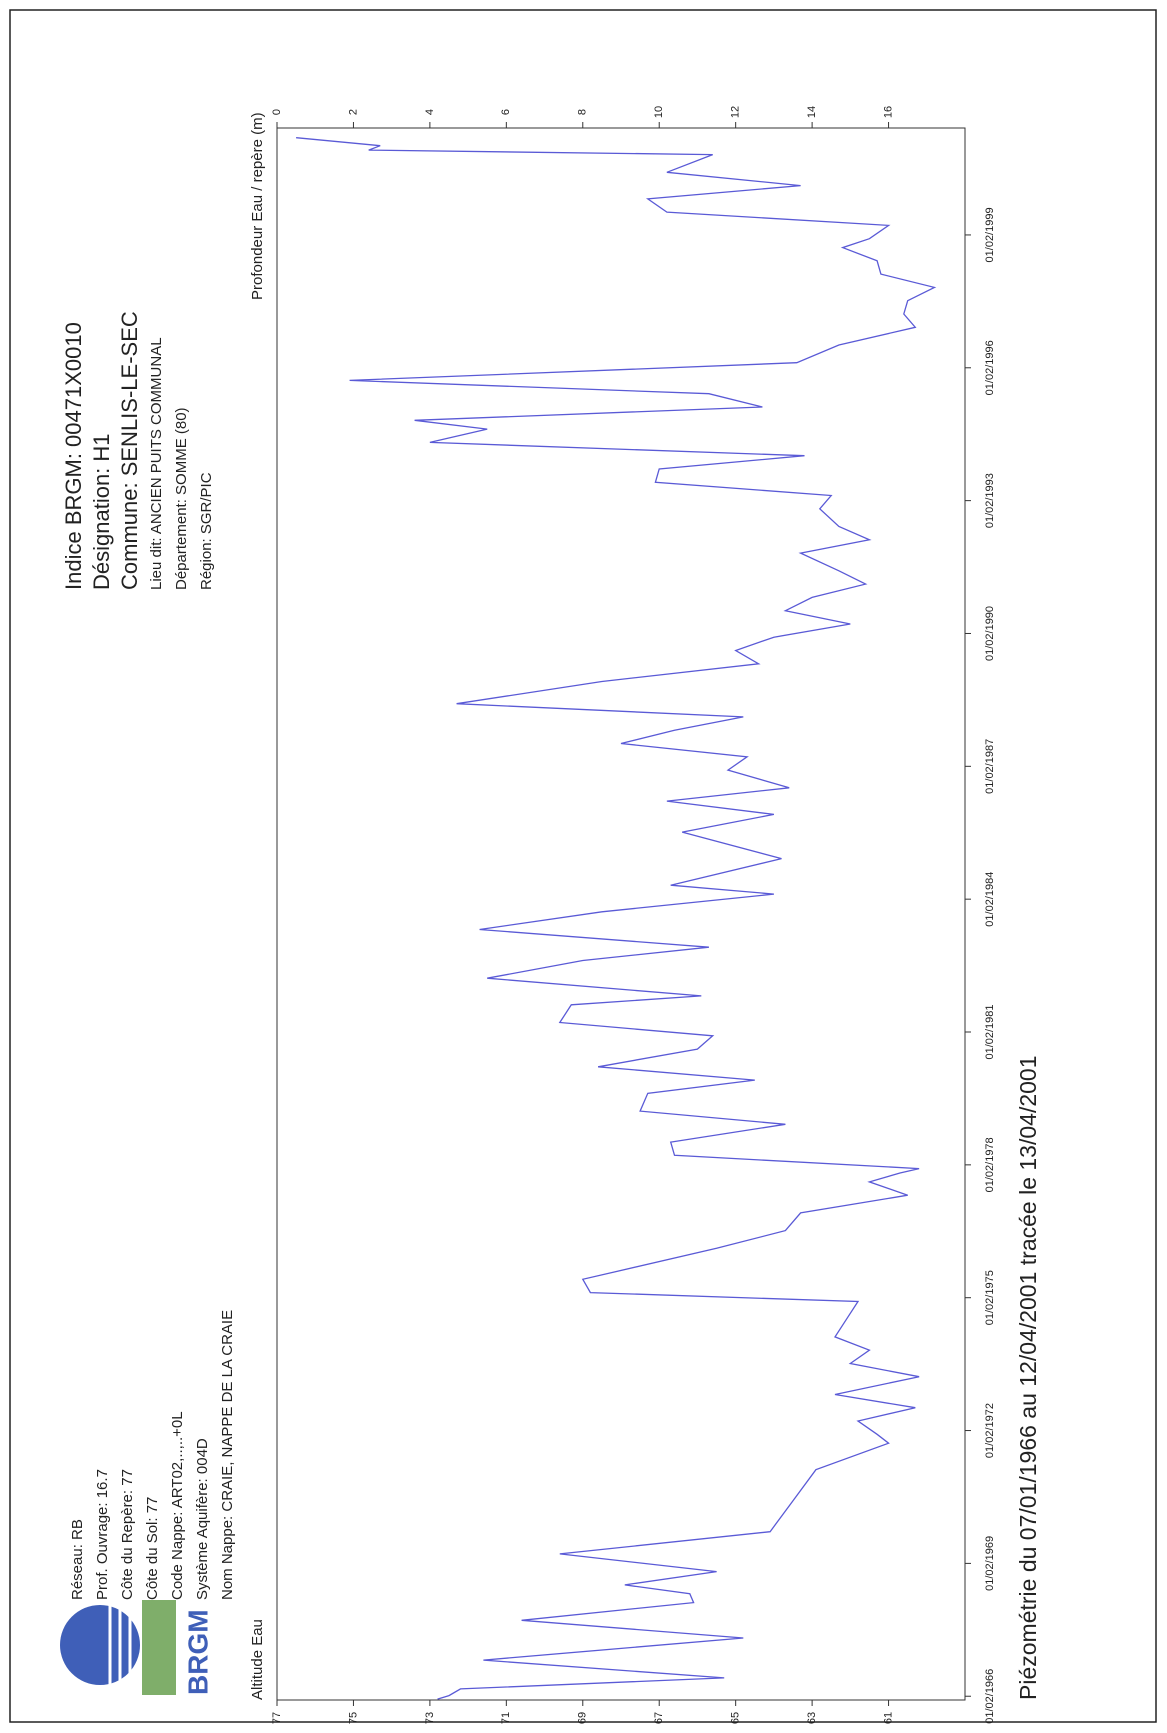  I want to click on x-tick-label: 01/02/1969, so click(990, 1563).